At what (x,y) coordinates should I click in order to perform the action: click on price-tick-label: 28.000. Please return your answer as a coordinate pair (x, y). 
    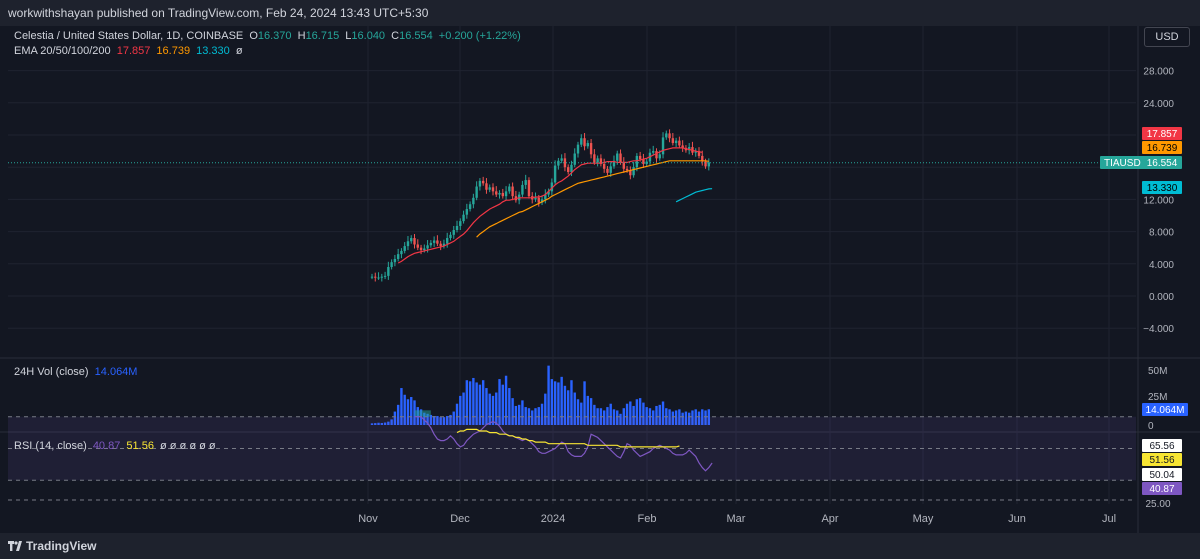
    Looking at the image, I should click on (1158, 72).